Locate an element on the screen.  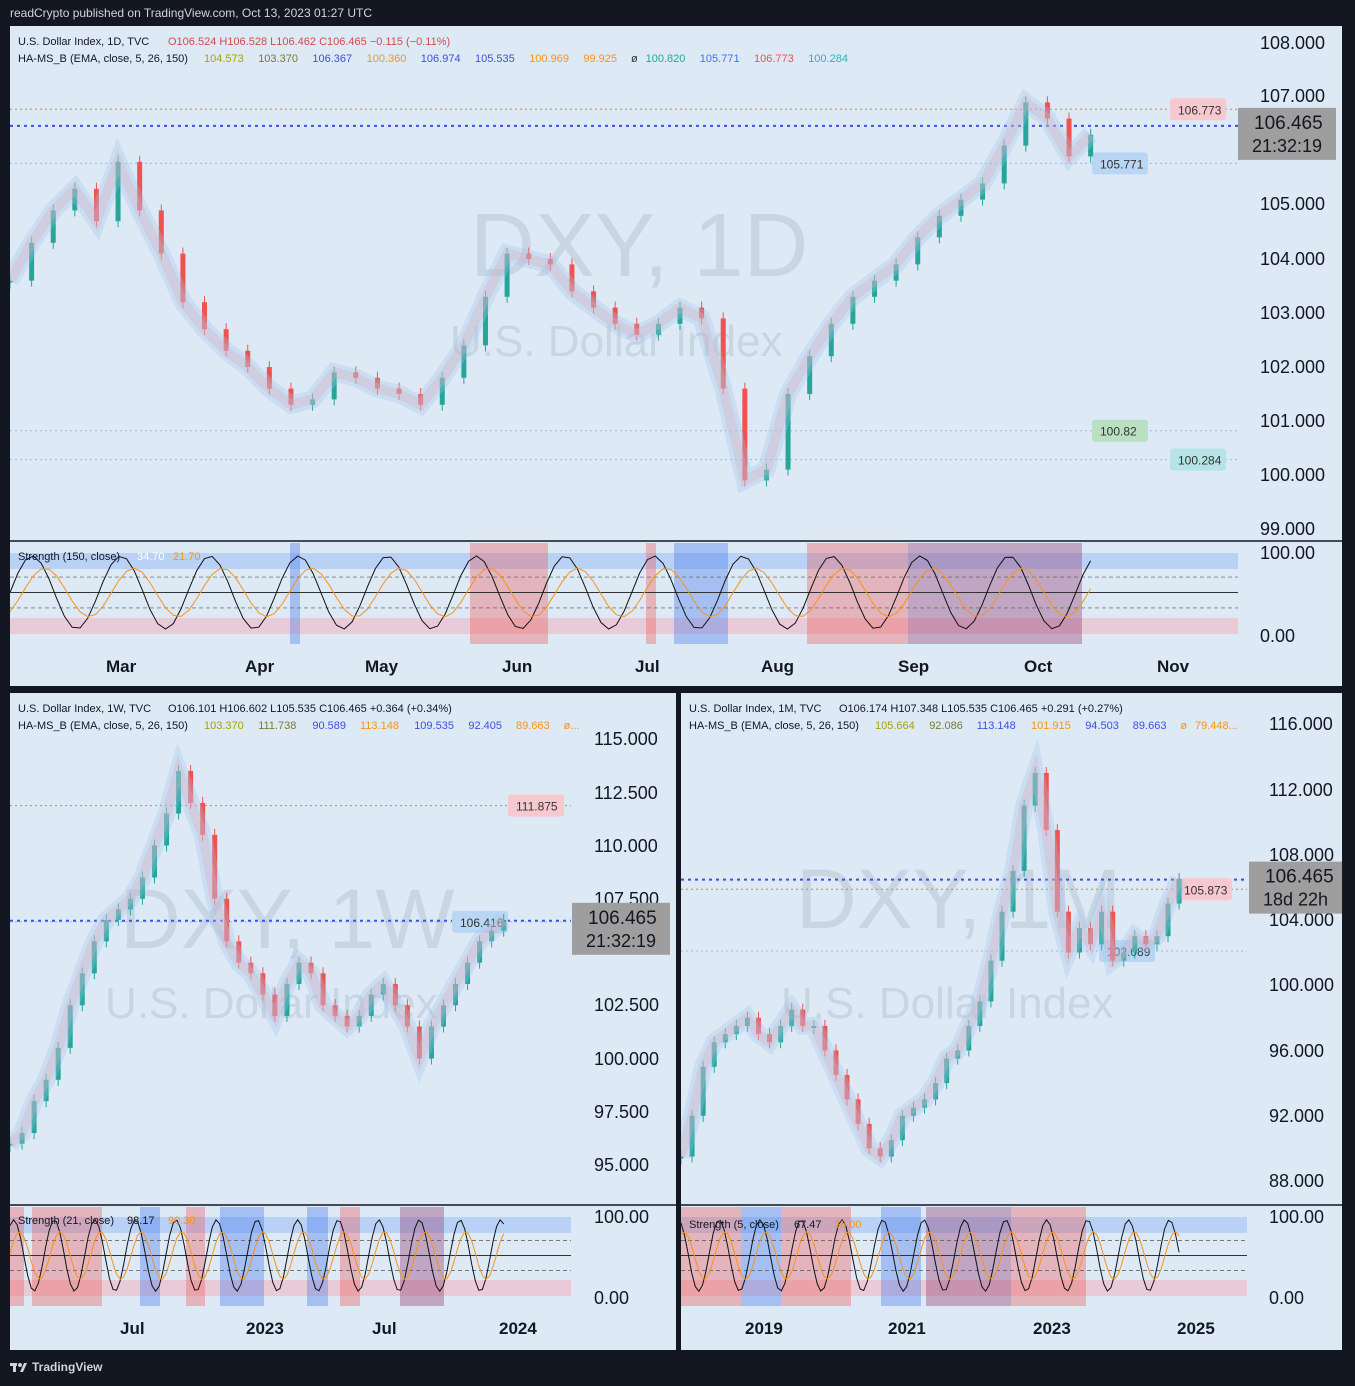
y-tick-label: 105.000 is located at coordinates (1292, 204).